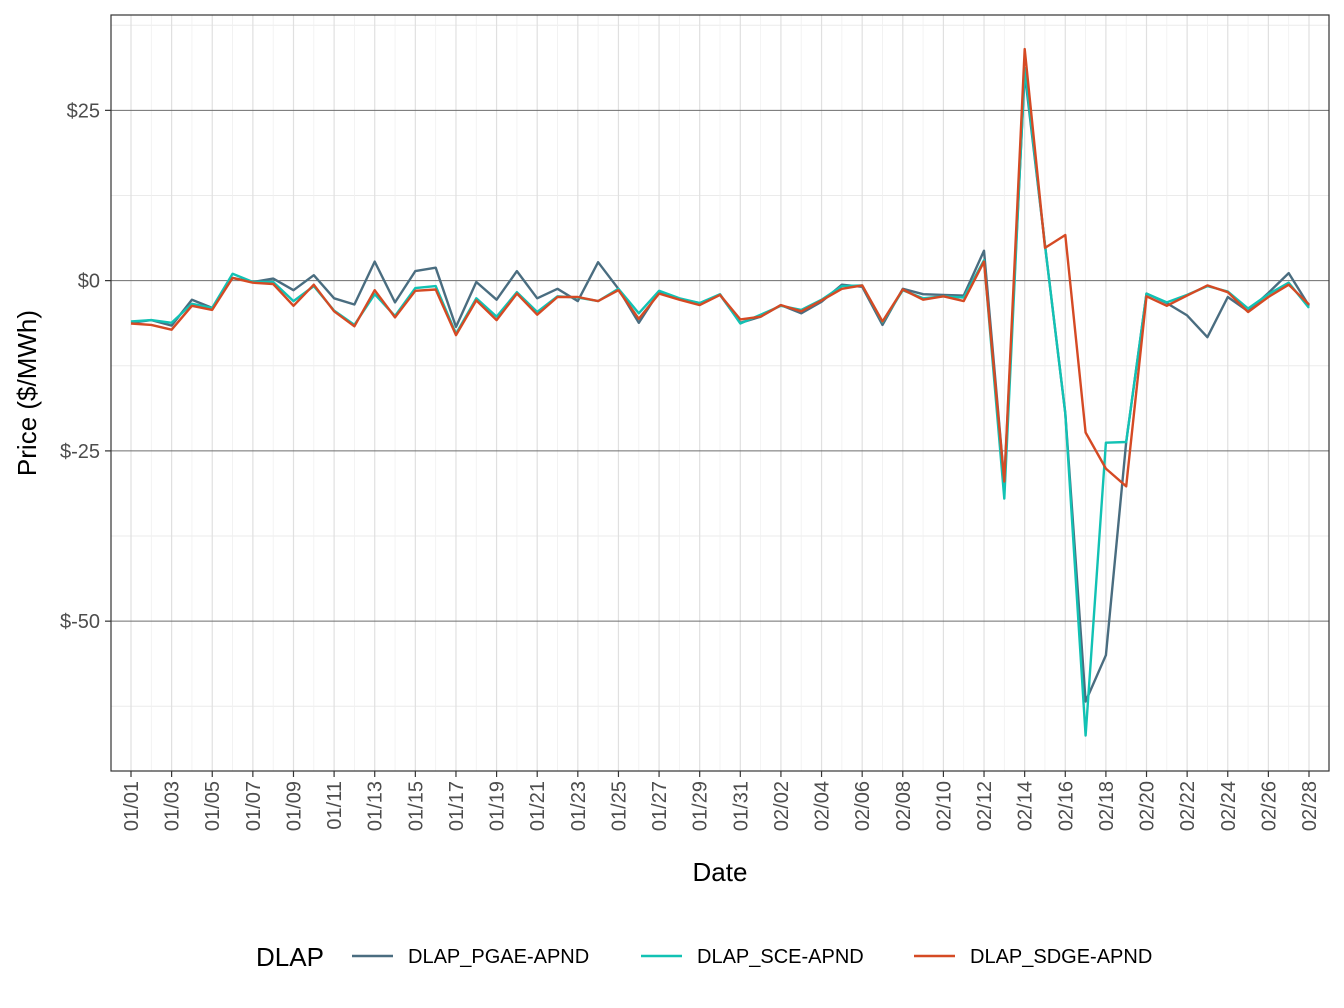 The image size is (1344, 1008). I want to click on x-tick-label: 01/23, so click(579, 806).